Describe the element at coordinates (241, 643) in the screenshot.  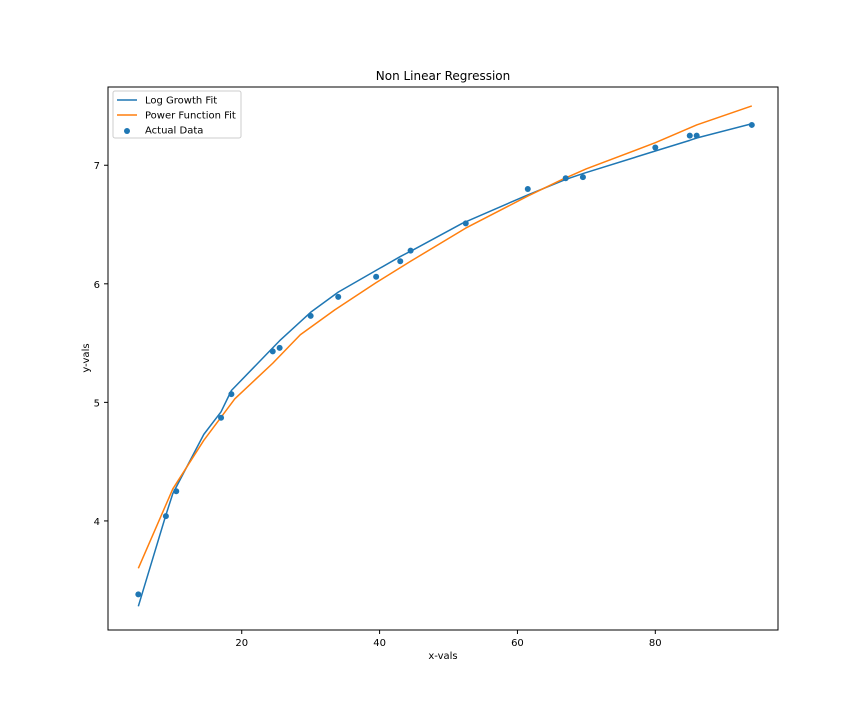
I see `x-tick-label: 20` at that location.